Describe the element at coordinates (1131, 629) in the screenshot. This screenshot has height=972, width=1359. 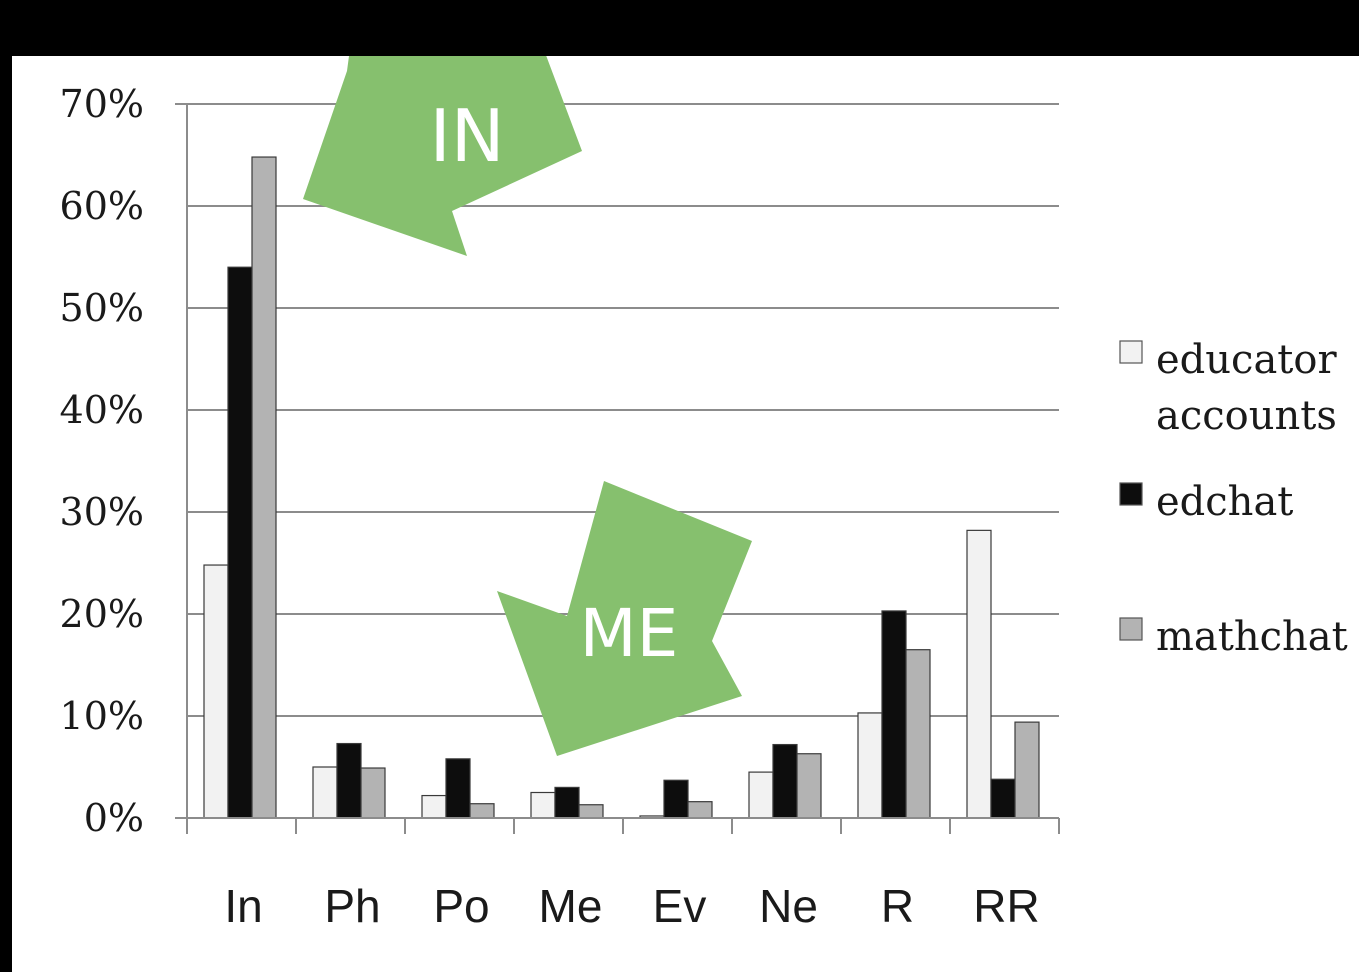
I see `legend-swatch-mathchat` at that location.